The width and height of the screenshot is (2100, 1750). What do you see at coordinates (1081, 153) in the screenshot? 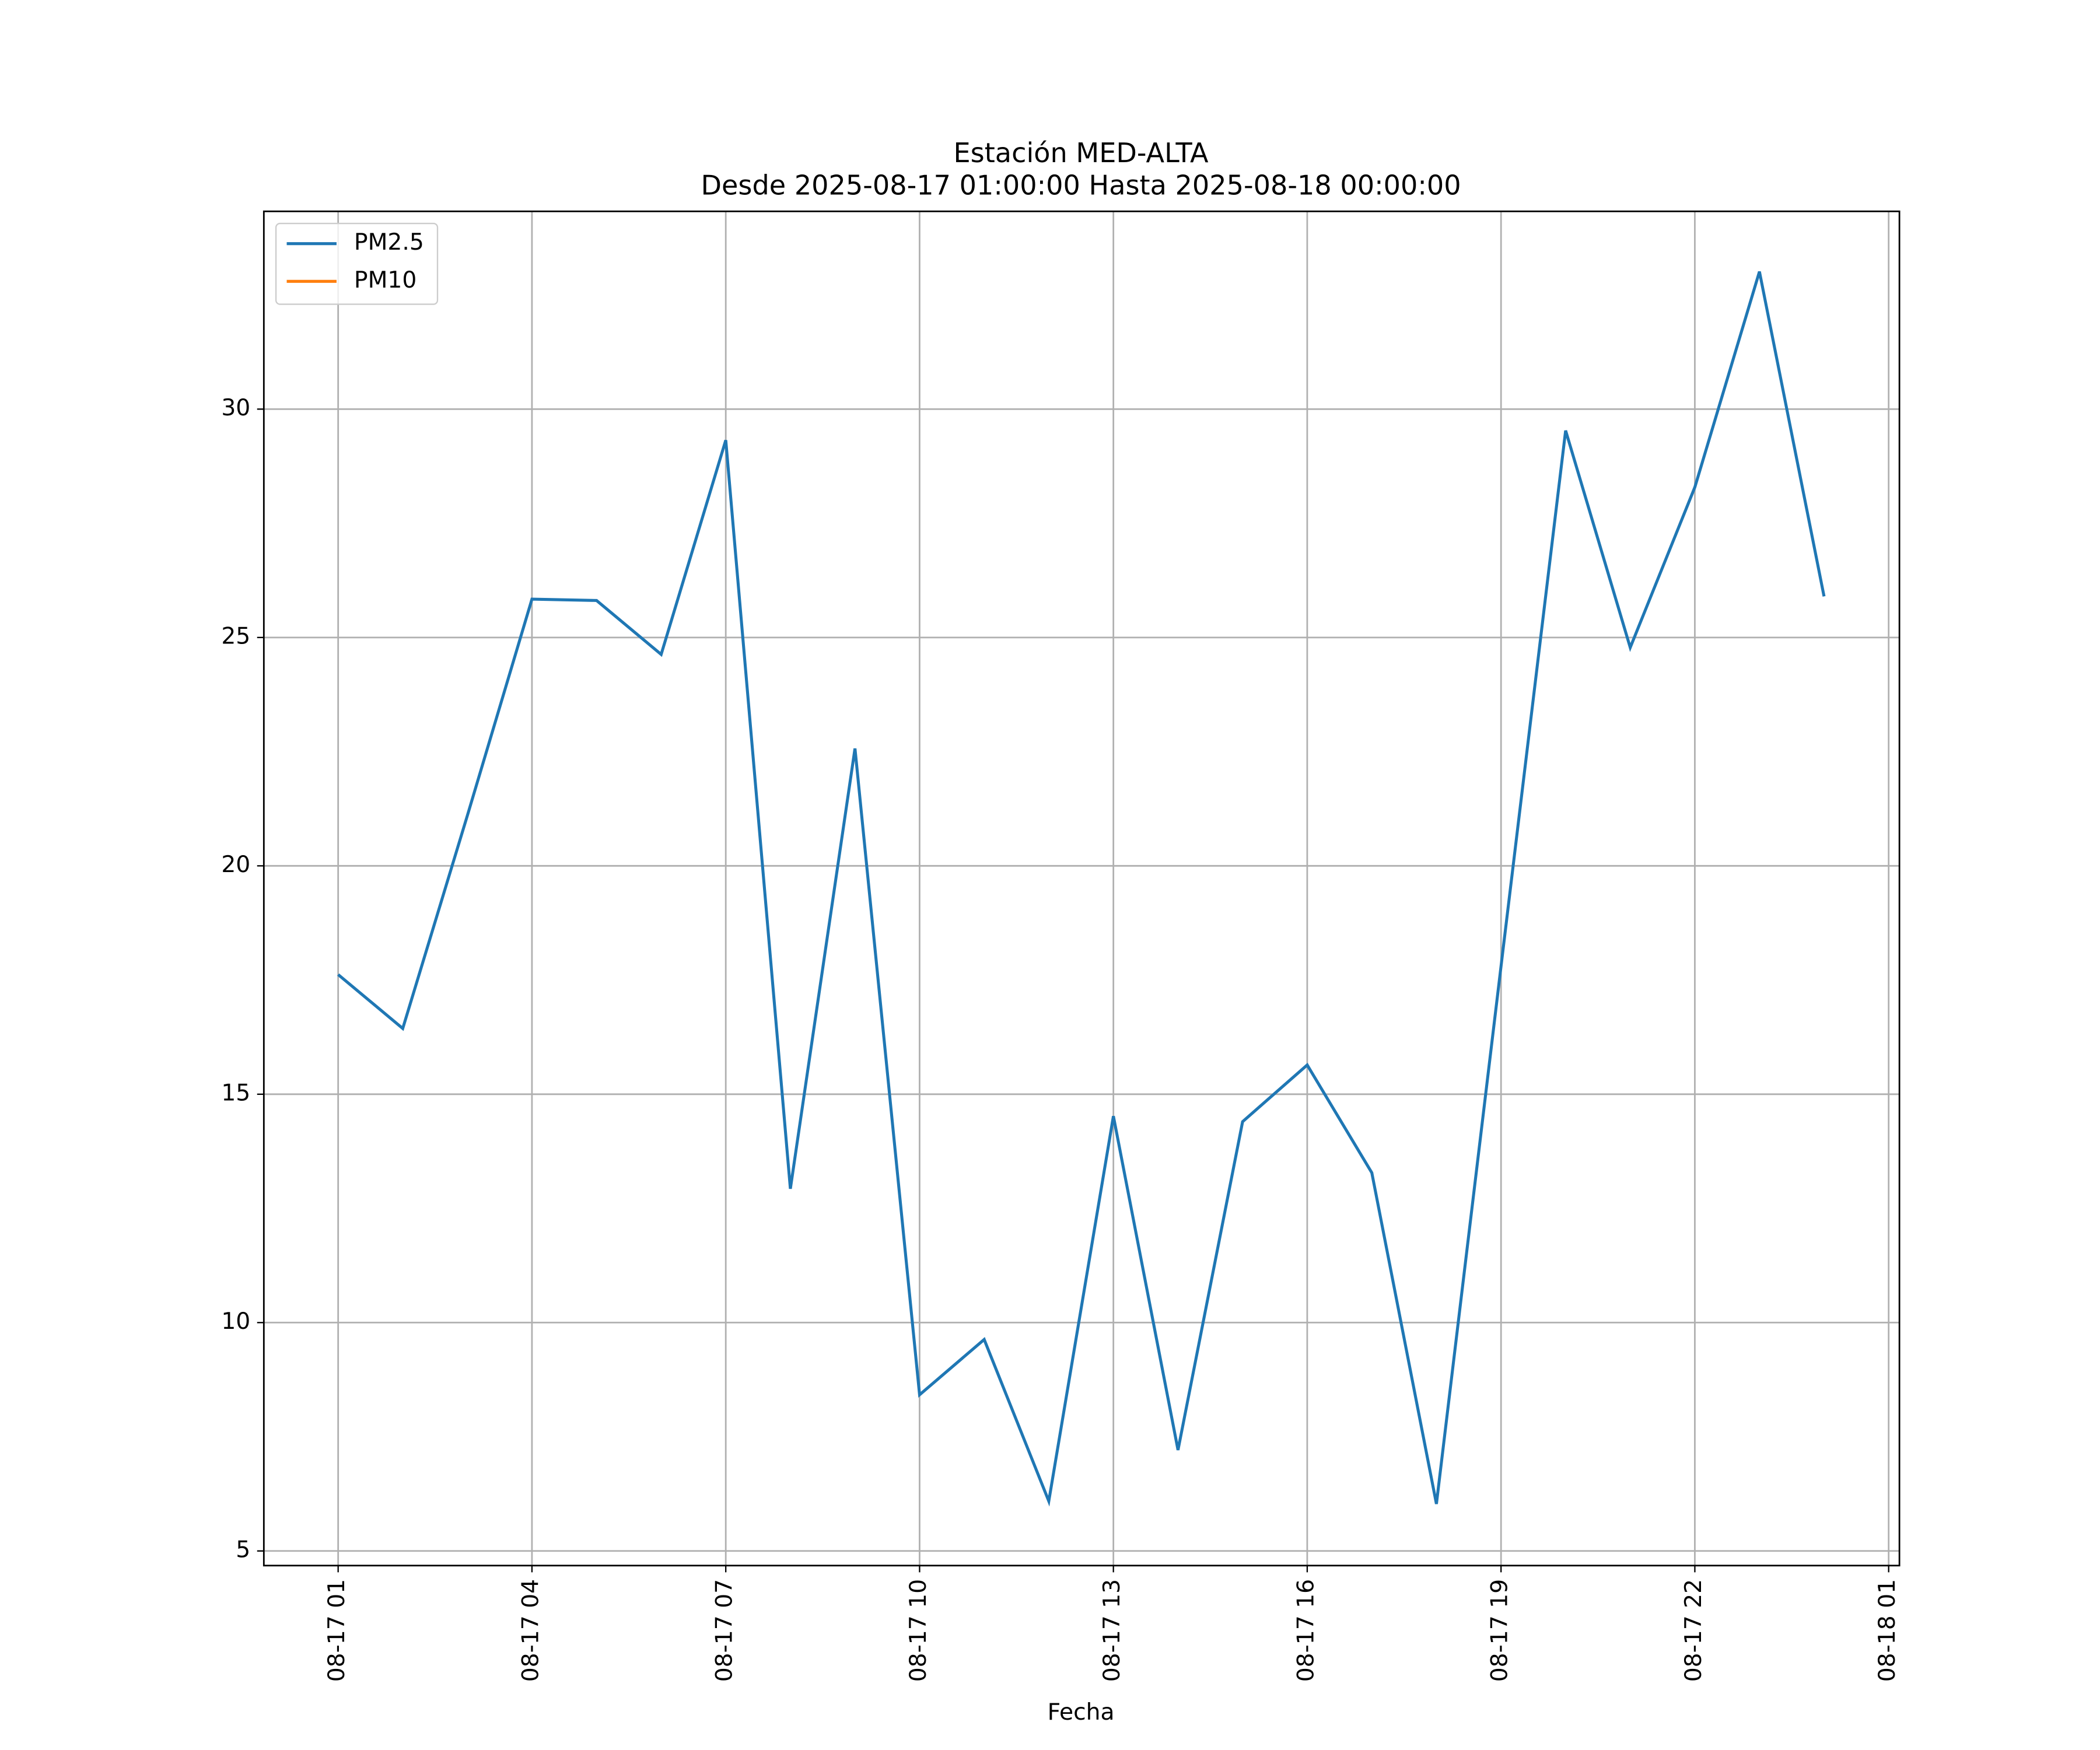
I see `chart-title: Estación MED-ALTA` at bounding box center [1081, 153].